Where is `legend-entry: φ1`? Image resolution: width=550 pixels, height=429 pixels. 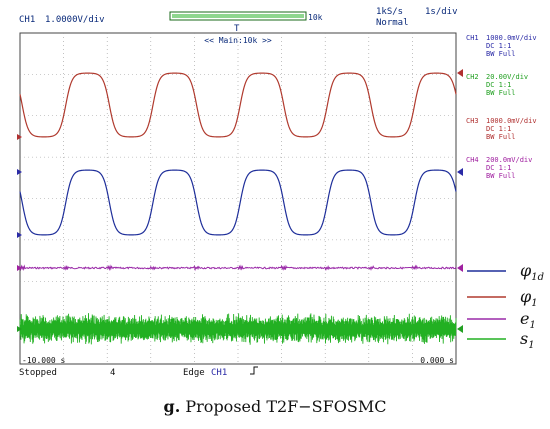 legend-entry: φ1 is located at coordinates (502, 298).